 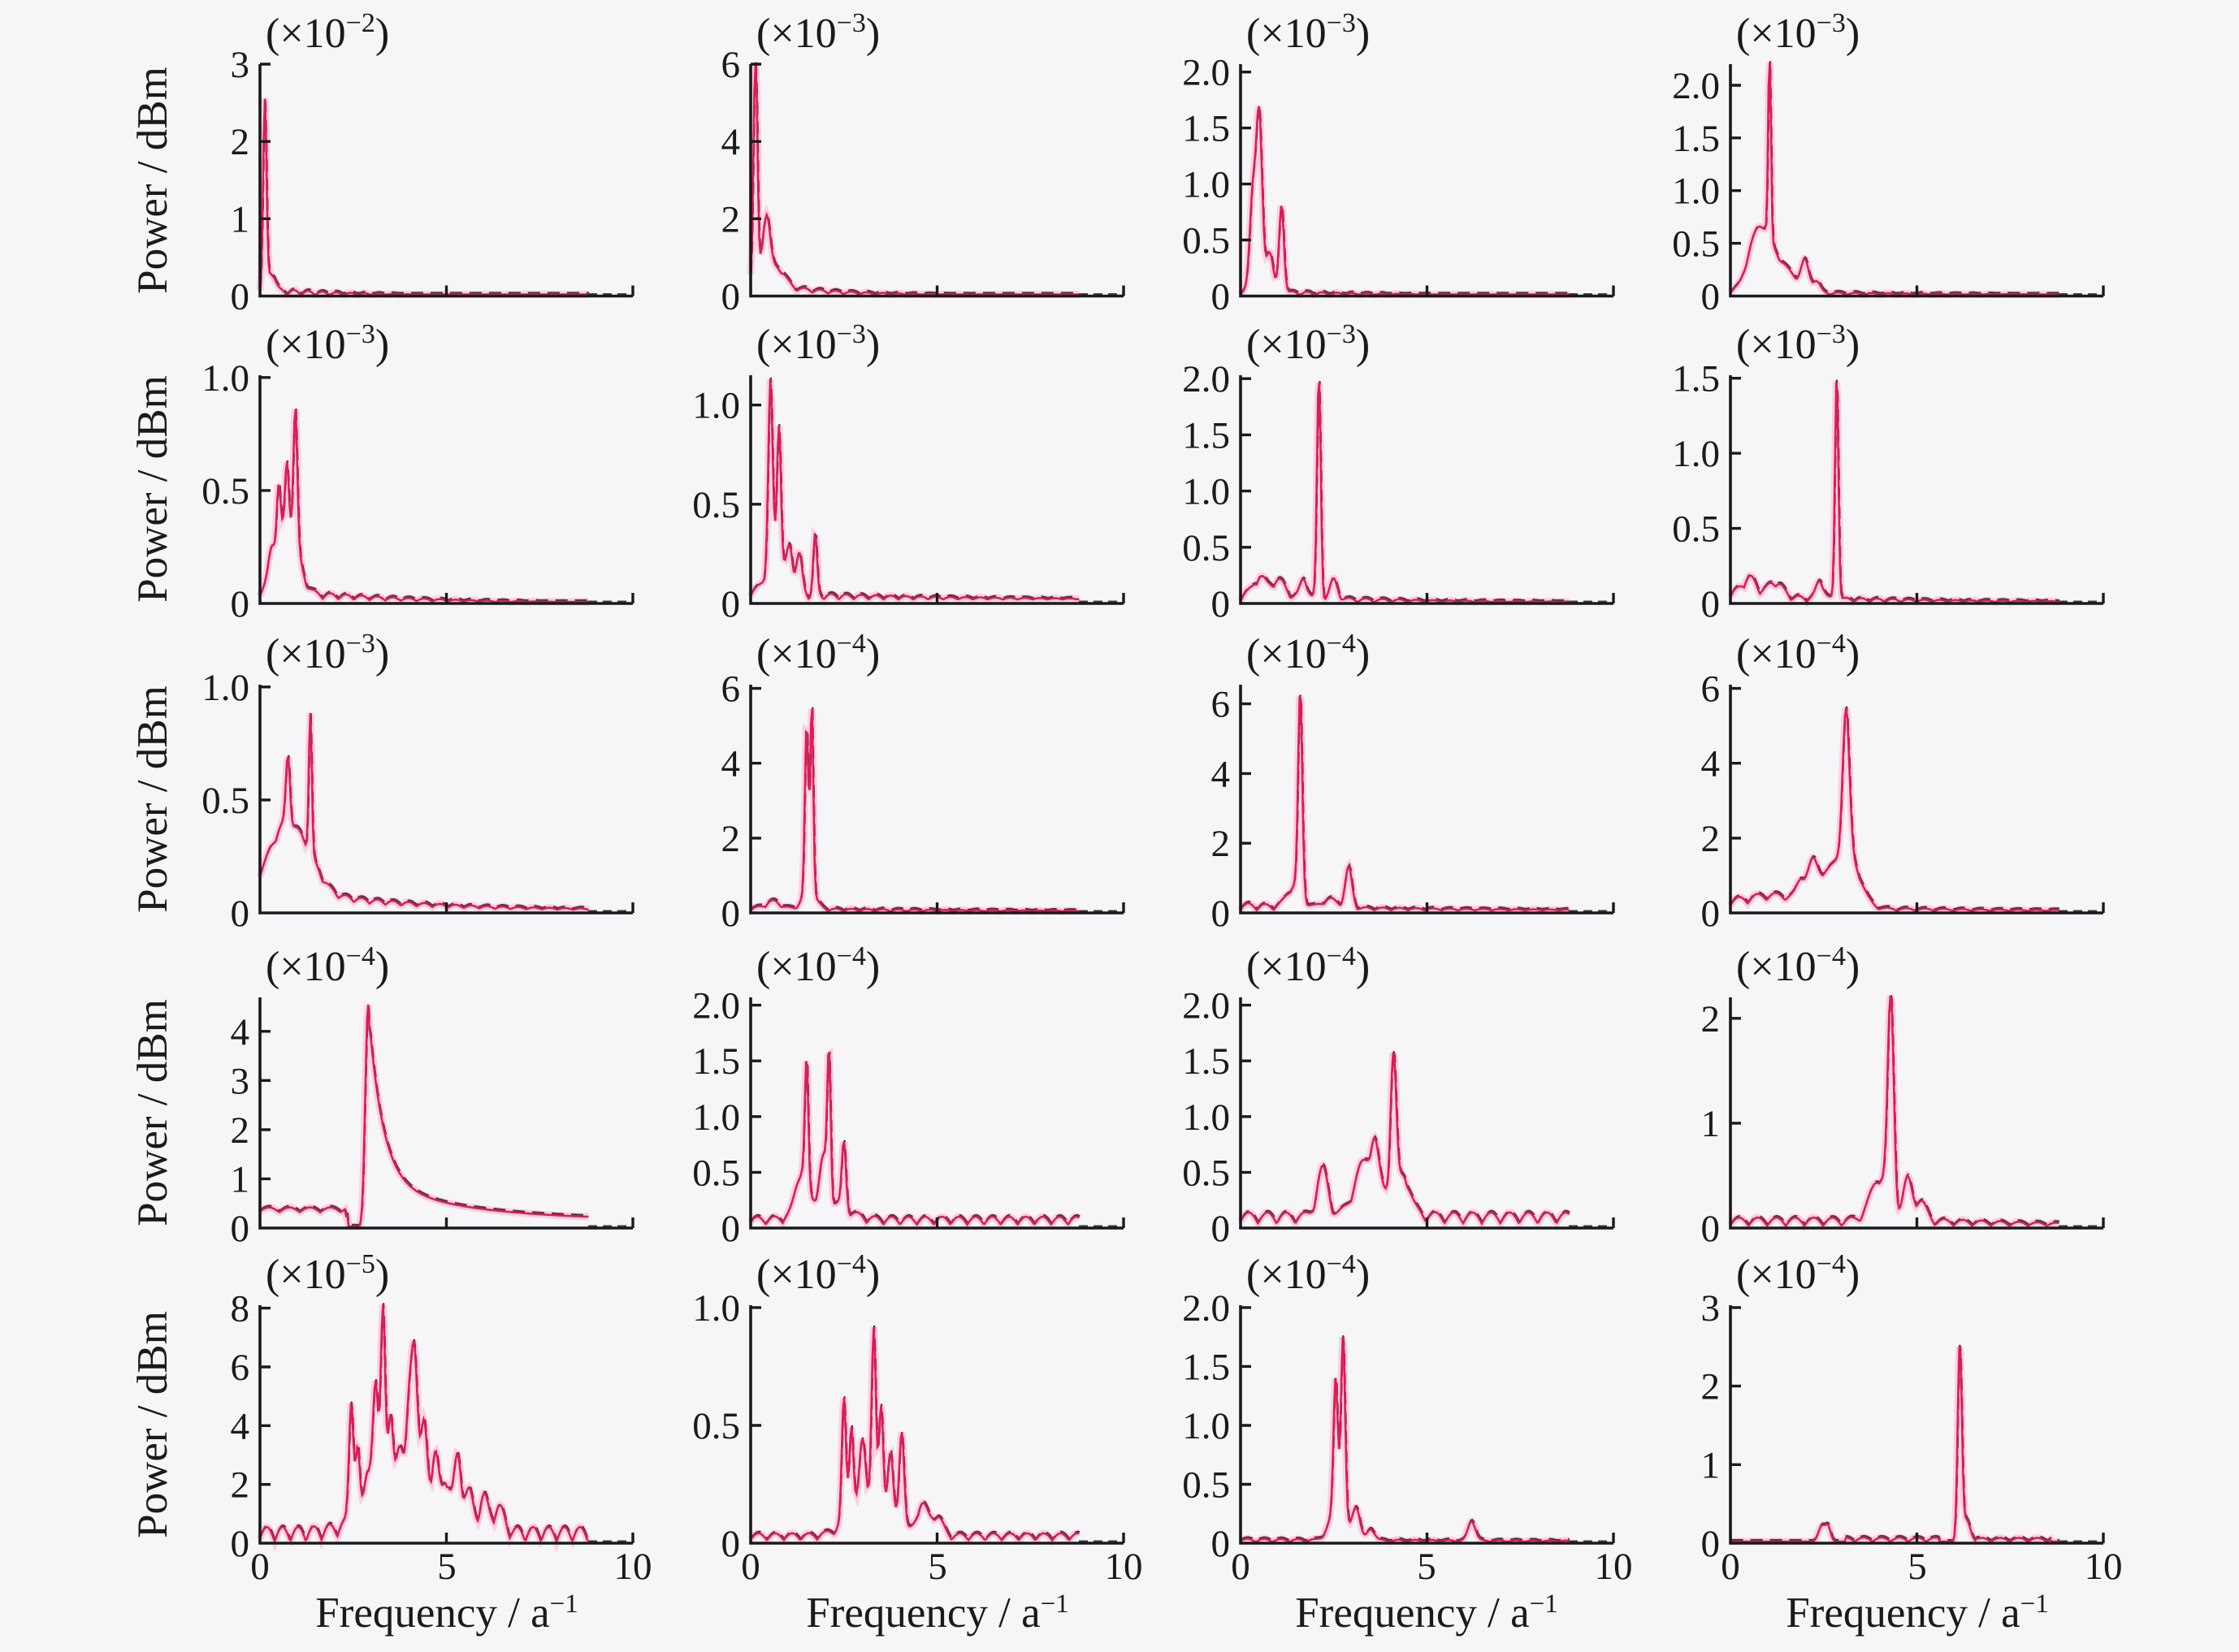 What do you see at coordinates (1798, 653) in the screenshot?
I see `svg-text: (×10⁻⁴)` at bounding box center [1798, 653].